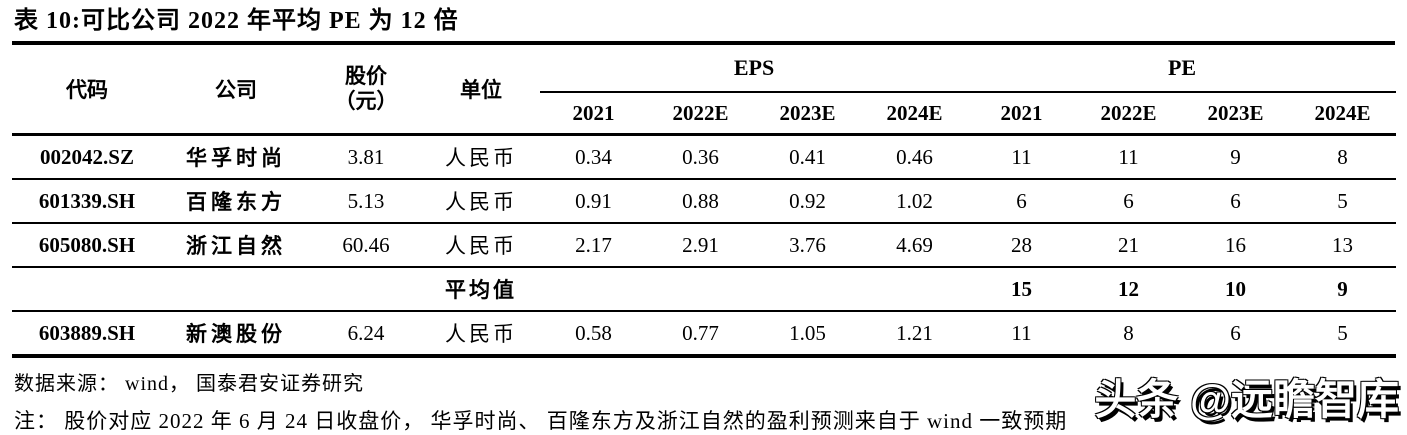 Image resolution: width=1407 pixels, height=435 pixels. Describe the element at coordinates (700, 157) in the screenshot. I see `cell-eps-2022e: 0.36` at that location.